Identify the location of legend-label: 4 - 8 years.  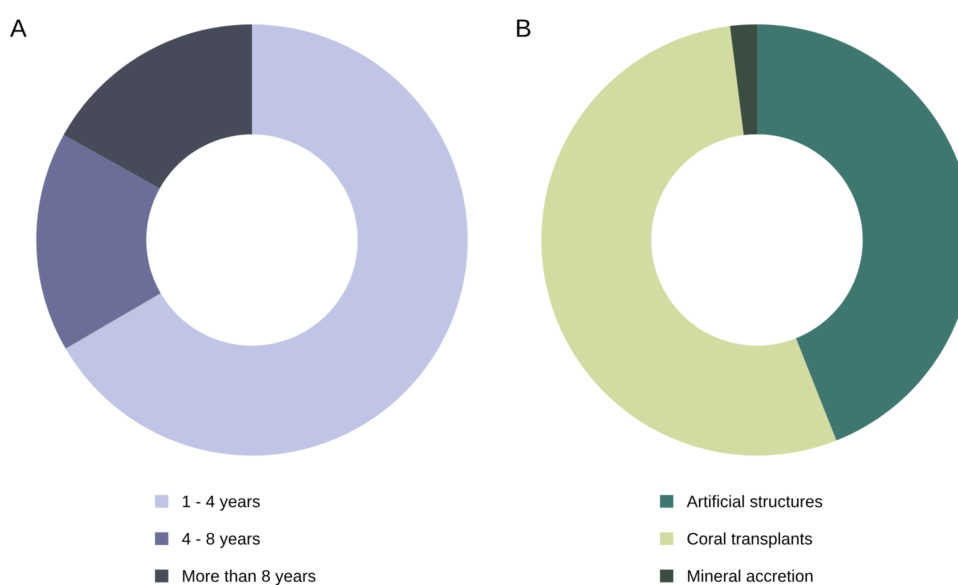
(221, 540).